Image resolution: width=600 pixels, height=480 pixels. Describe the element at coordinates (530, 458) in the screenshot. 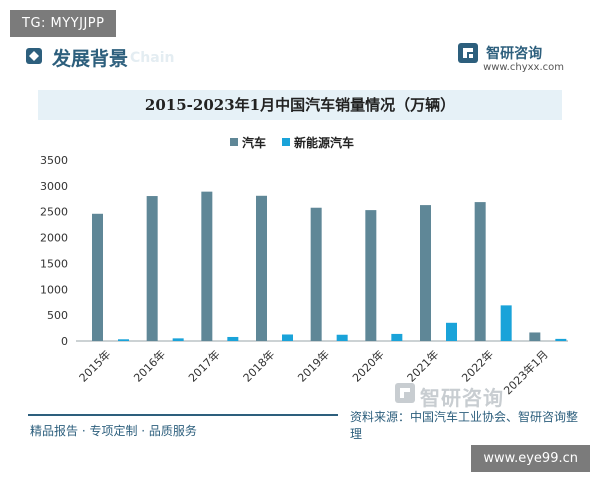

I see `site-badge: www.eye99.cn` at that location.